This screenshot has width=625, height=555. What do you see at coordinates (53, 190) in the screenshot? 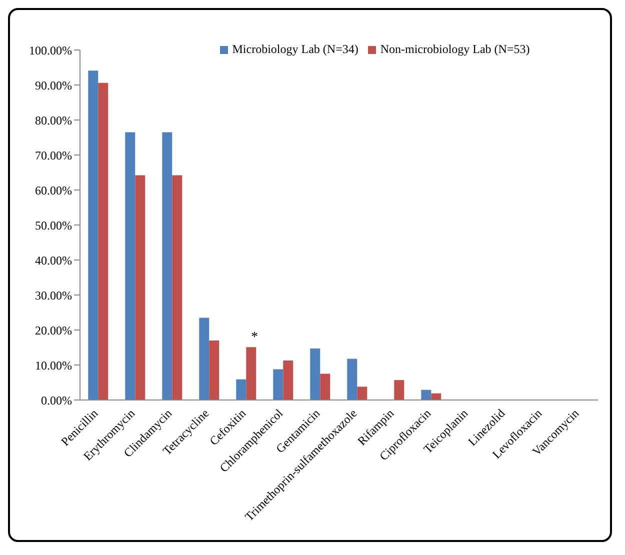
I see `y-tick-label: 60.00%` at bounding box center [53, 190].